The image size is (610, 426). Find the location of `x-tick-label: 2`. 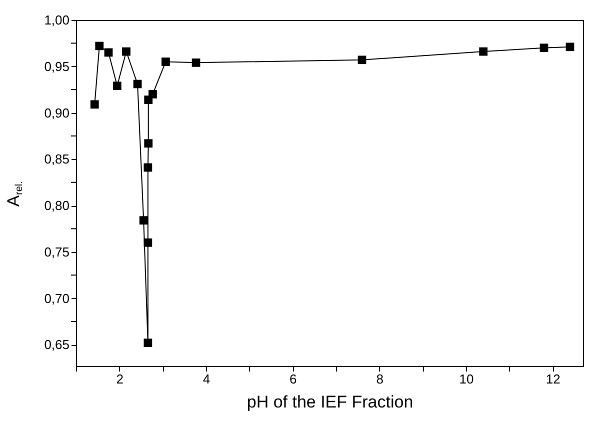

x-tick-label: 2 is located at coordinates (120, 379).